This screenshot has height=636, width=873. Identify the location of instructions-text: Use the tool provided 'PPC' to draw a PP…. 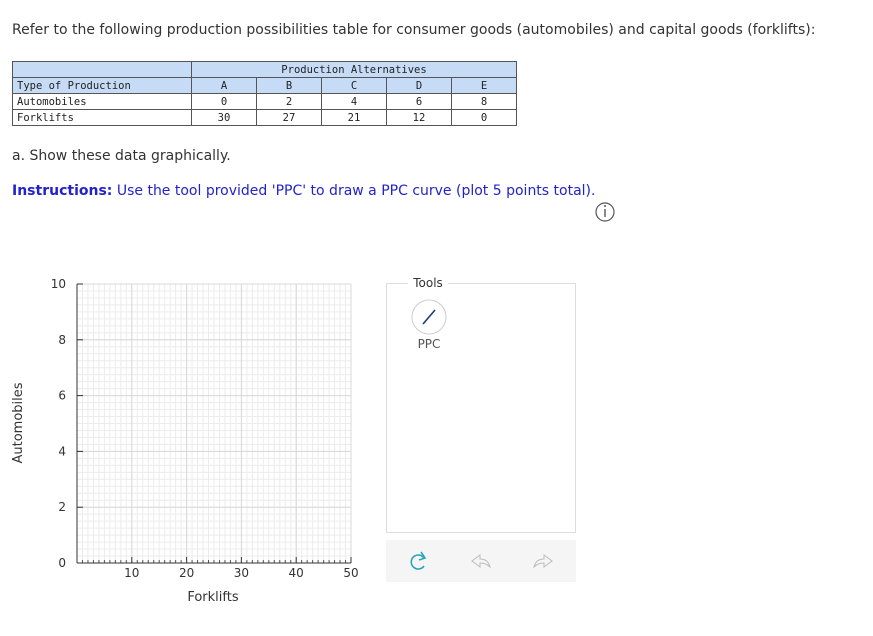
(356, 191).